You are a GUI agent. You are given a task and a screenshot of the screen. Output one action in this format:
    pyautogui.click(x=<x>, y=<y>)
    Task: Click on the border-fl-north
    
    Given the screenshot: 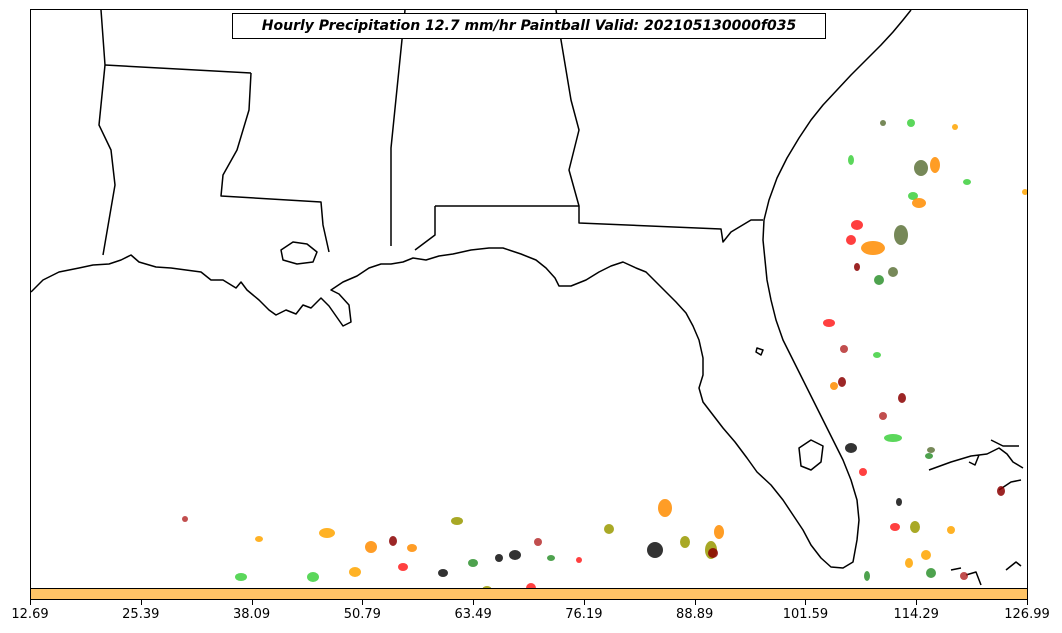 What is the action you would take?
    pyautogui.click(x=599, y=224)
    